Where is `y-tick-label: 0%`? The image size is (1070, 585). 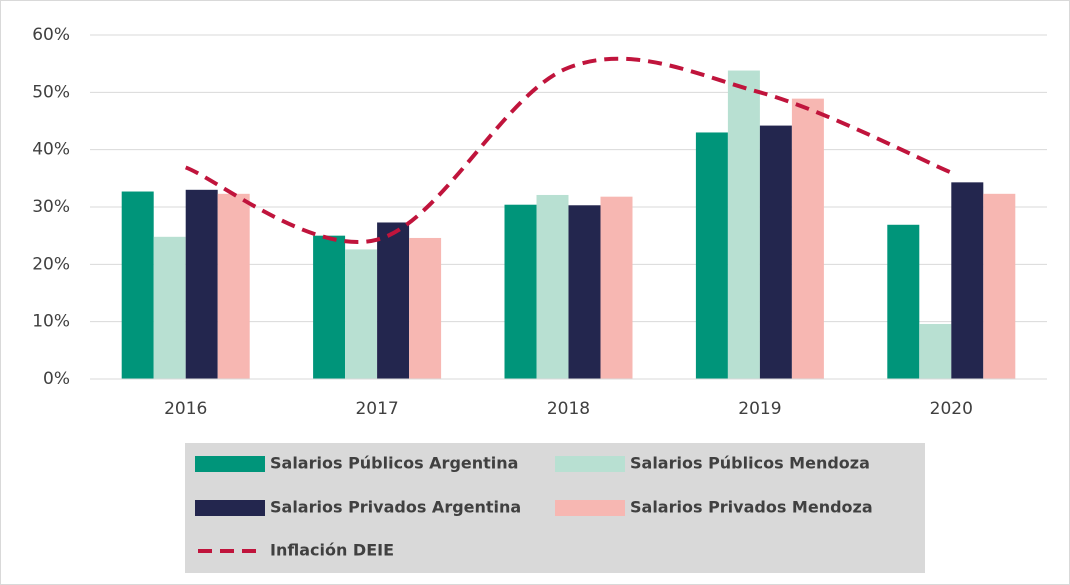
y-tick-label: 0% is located at coordinates (56, 379).